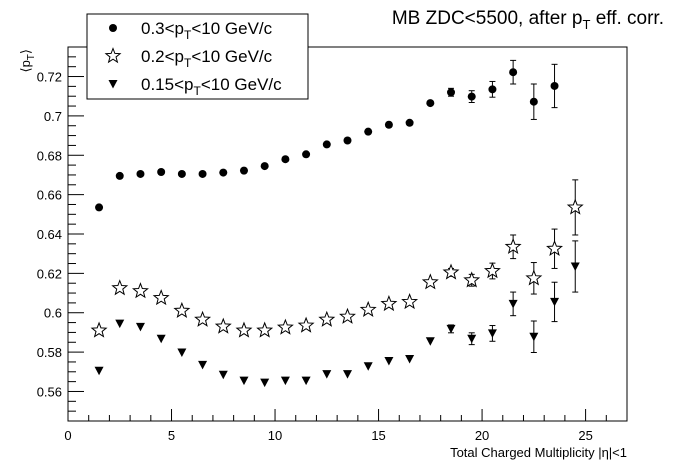 The image size is (696, 472). I want to click on legend-label: 0.15<pT<10 GeV/c, so click(211, 86).